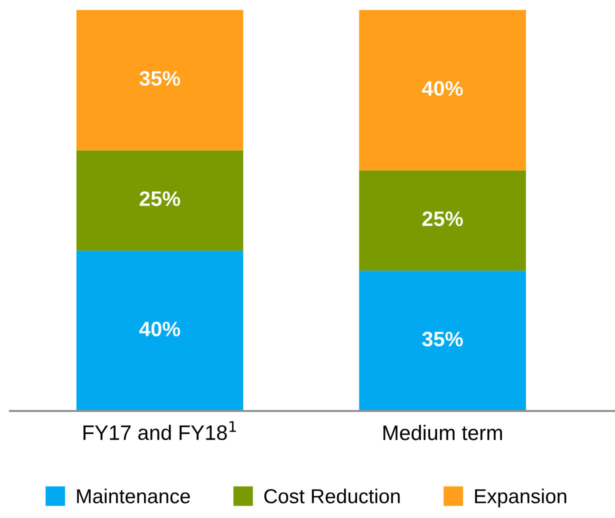 The image size is (615, 518). I want to click on x-tick-label: FY17 and FY18$^{1}$, so click(160, 430).